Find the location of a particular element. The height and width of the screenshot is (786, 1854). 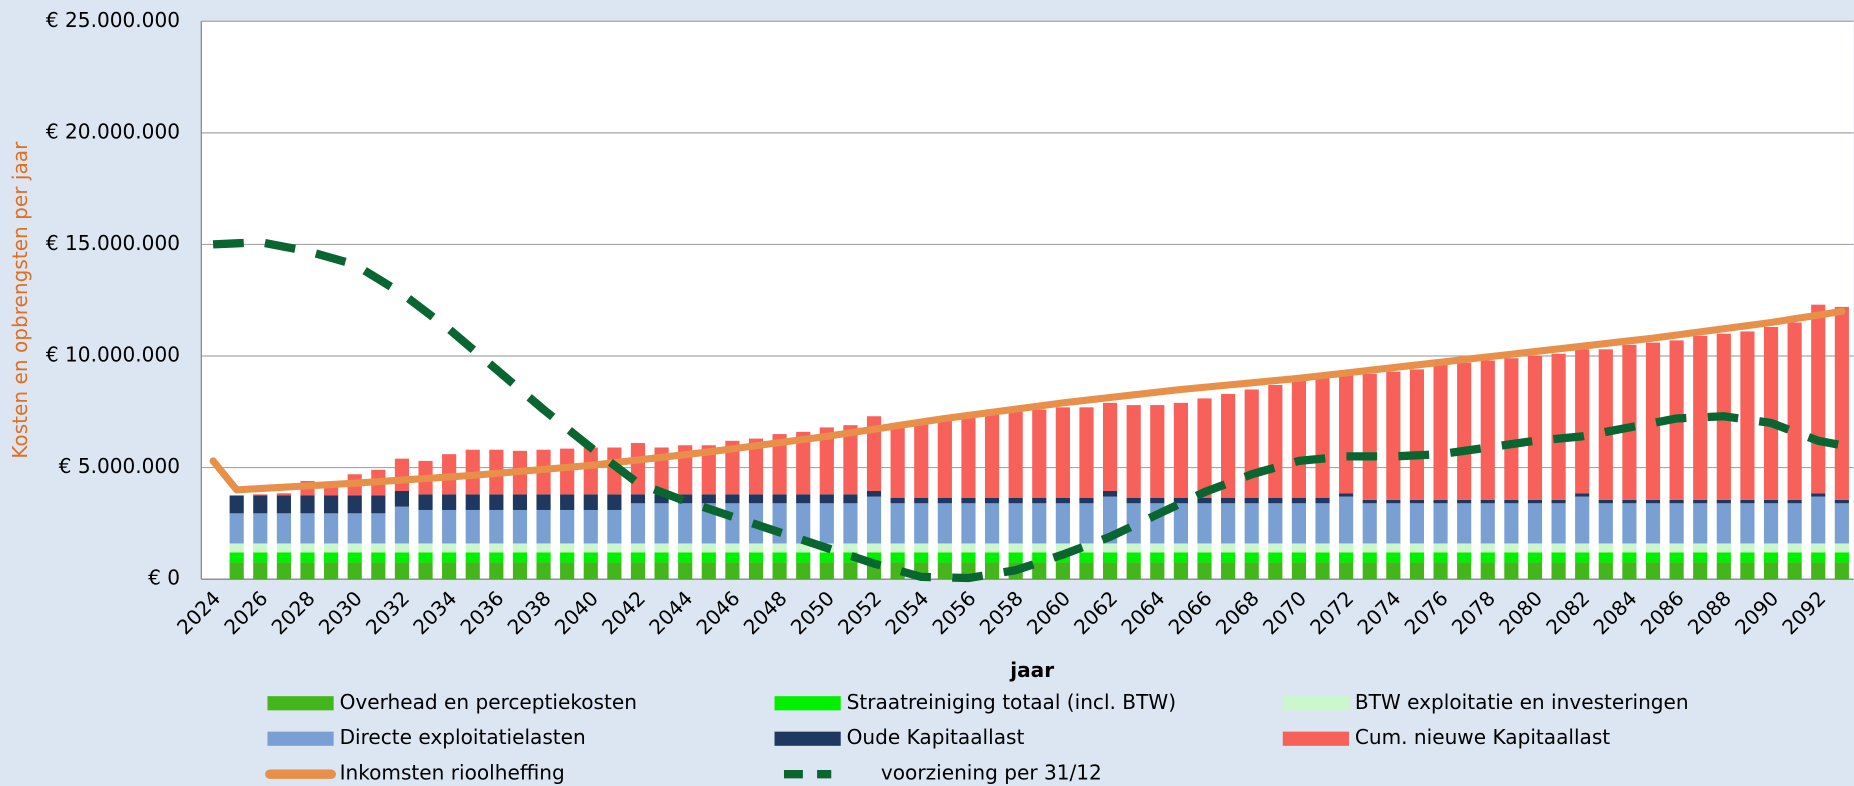

x-tick-label: 2066 is located at coordinates (1190, 612).